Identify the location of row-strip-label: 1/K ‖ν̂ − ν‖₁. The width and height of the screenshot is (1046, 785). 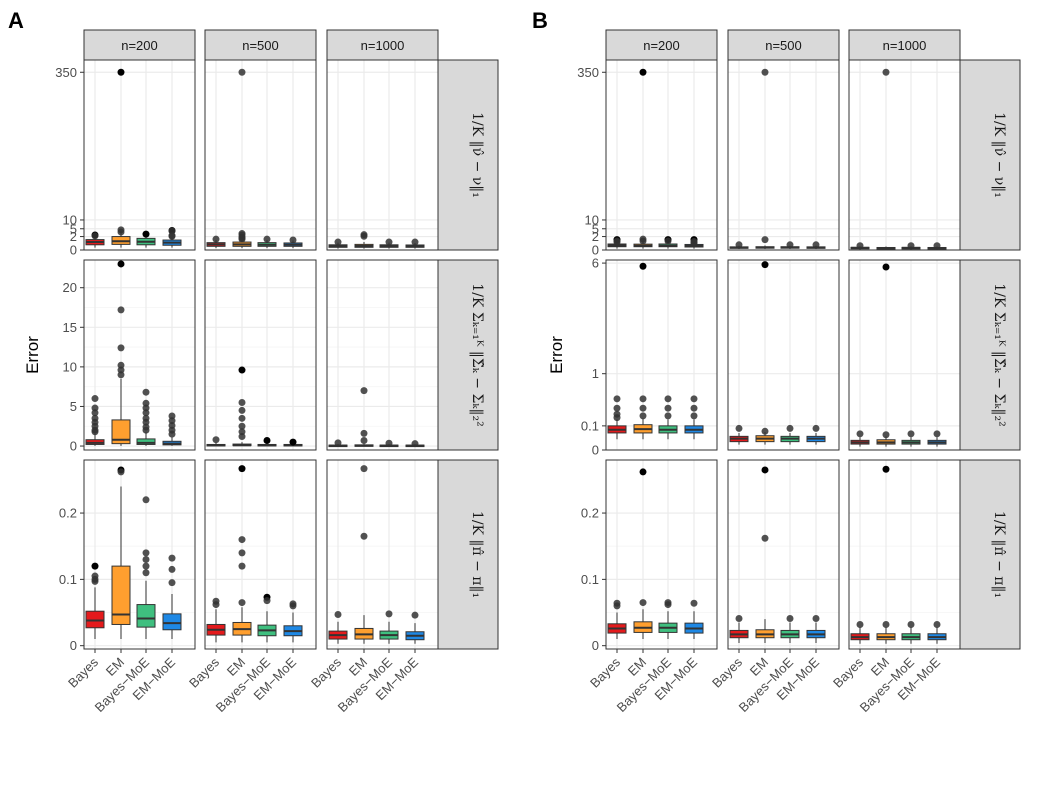
(999, 155).